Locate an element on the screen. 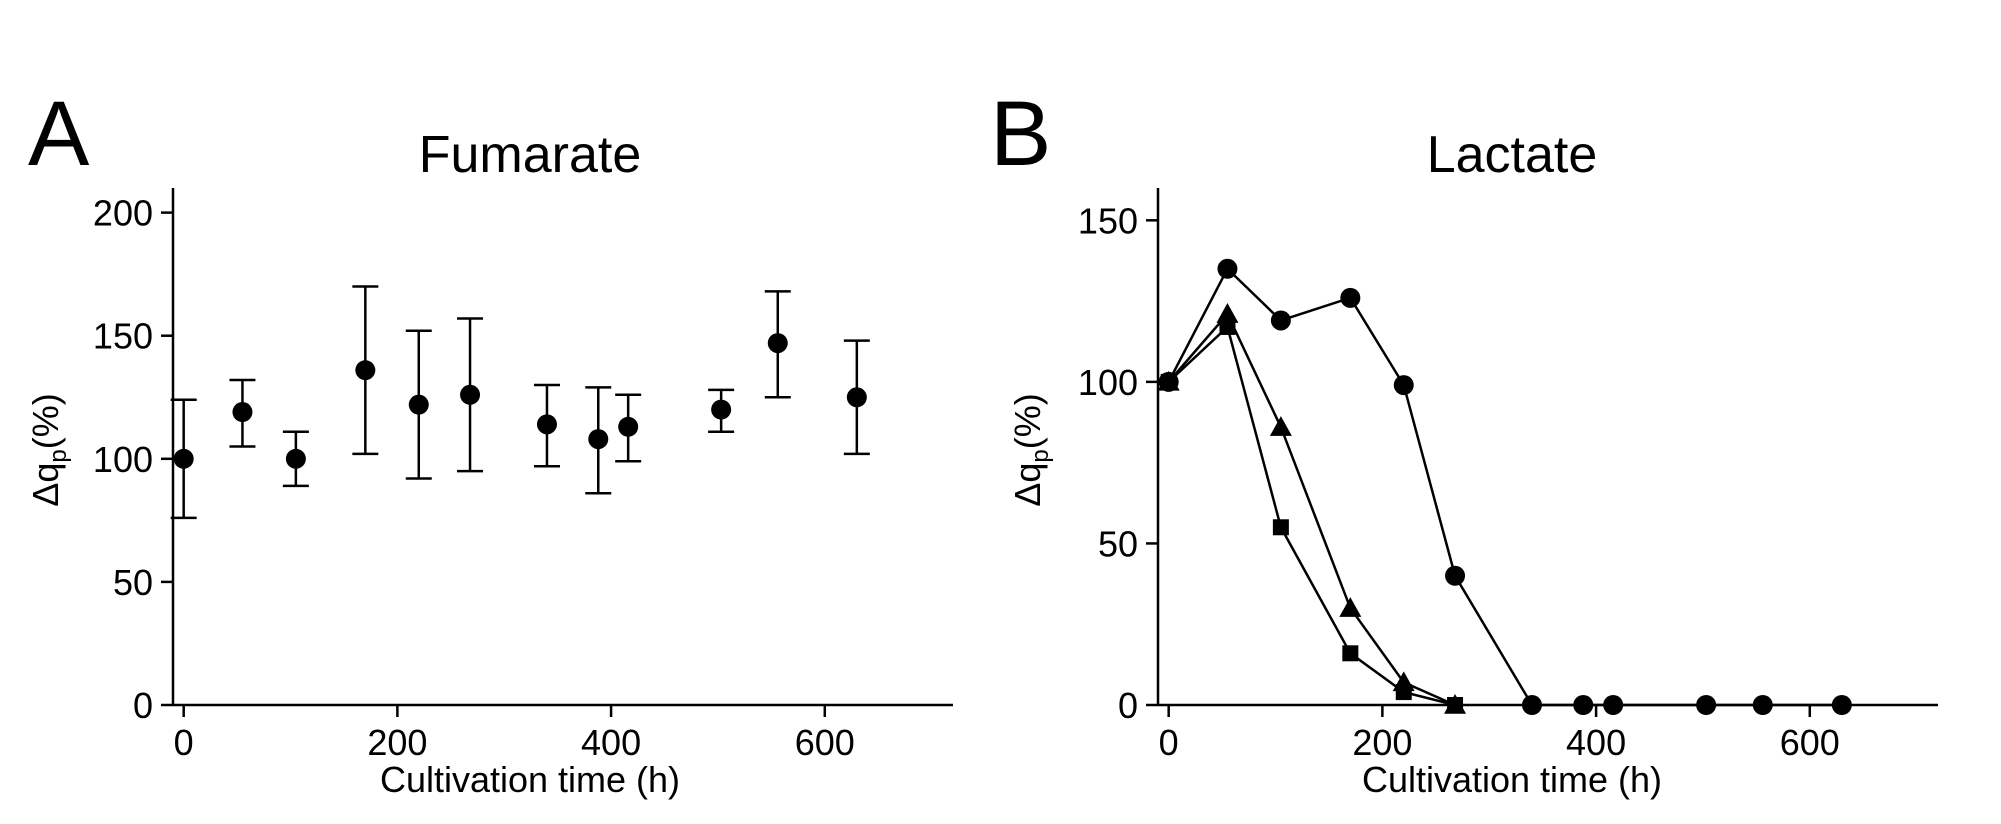 This screenshot has height=824, width=2001. x-tick-label-fumarate-0: 0 is located at coordinates (184, 742).